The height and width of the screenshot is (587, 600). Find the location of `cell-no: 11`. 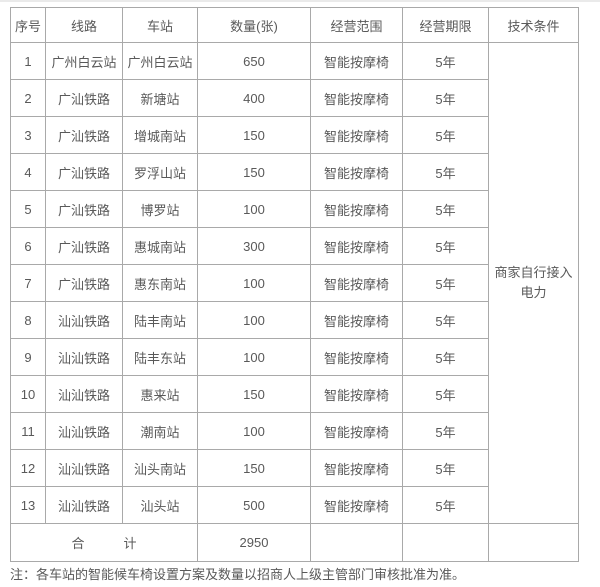

cell-no: 11 is located at coordinates (28, 431).